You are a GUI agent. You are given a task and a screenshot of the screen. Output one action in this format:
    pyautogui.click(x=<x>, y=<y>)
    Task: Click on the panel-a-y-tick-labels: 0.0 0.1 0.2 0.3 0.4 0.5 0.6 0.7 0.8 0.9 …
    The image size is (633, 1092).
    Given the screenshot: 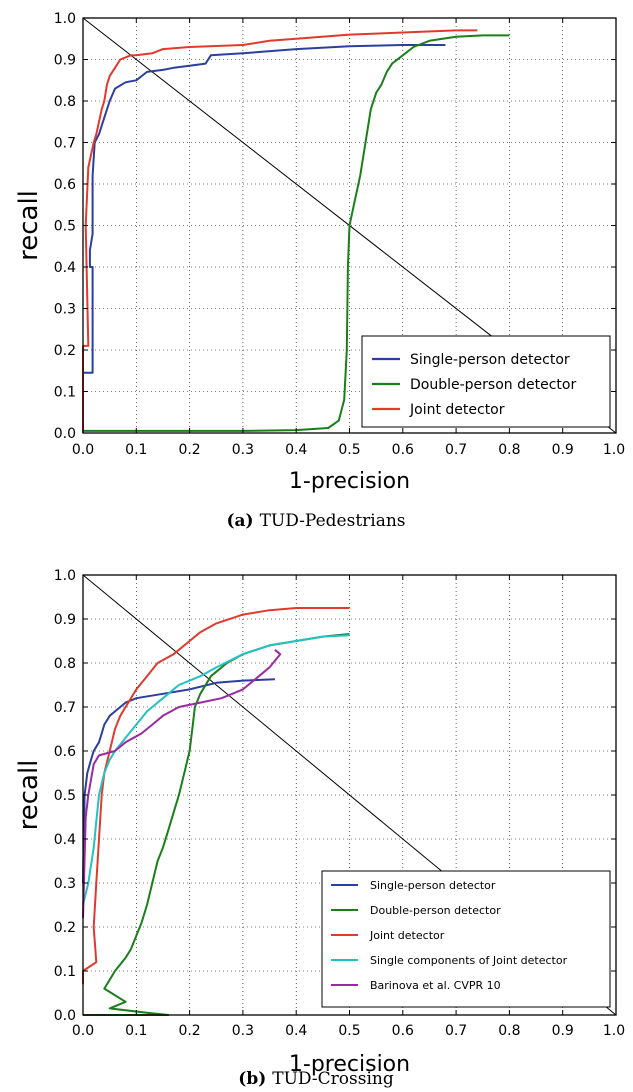 What is the action you would take?
    pyautogui.click(x=65, y=226)
    